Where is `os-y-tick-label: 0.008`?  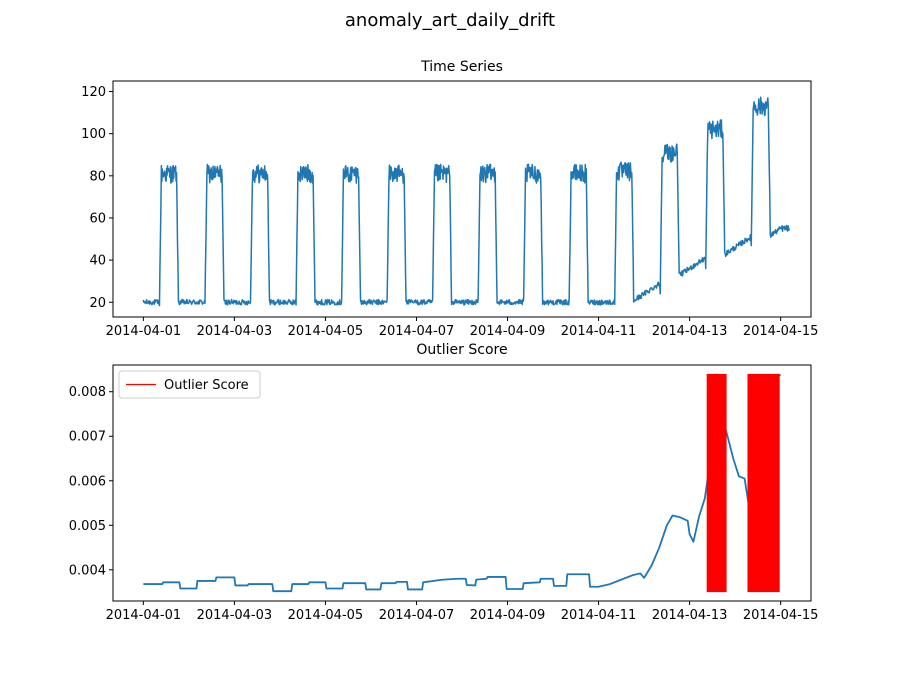
os-y-tick-label: 0.008 is located at coordinates (87, 392).